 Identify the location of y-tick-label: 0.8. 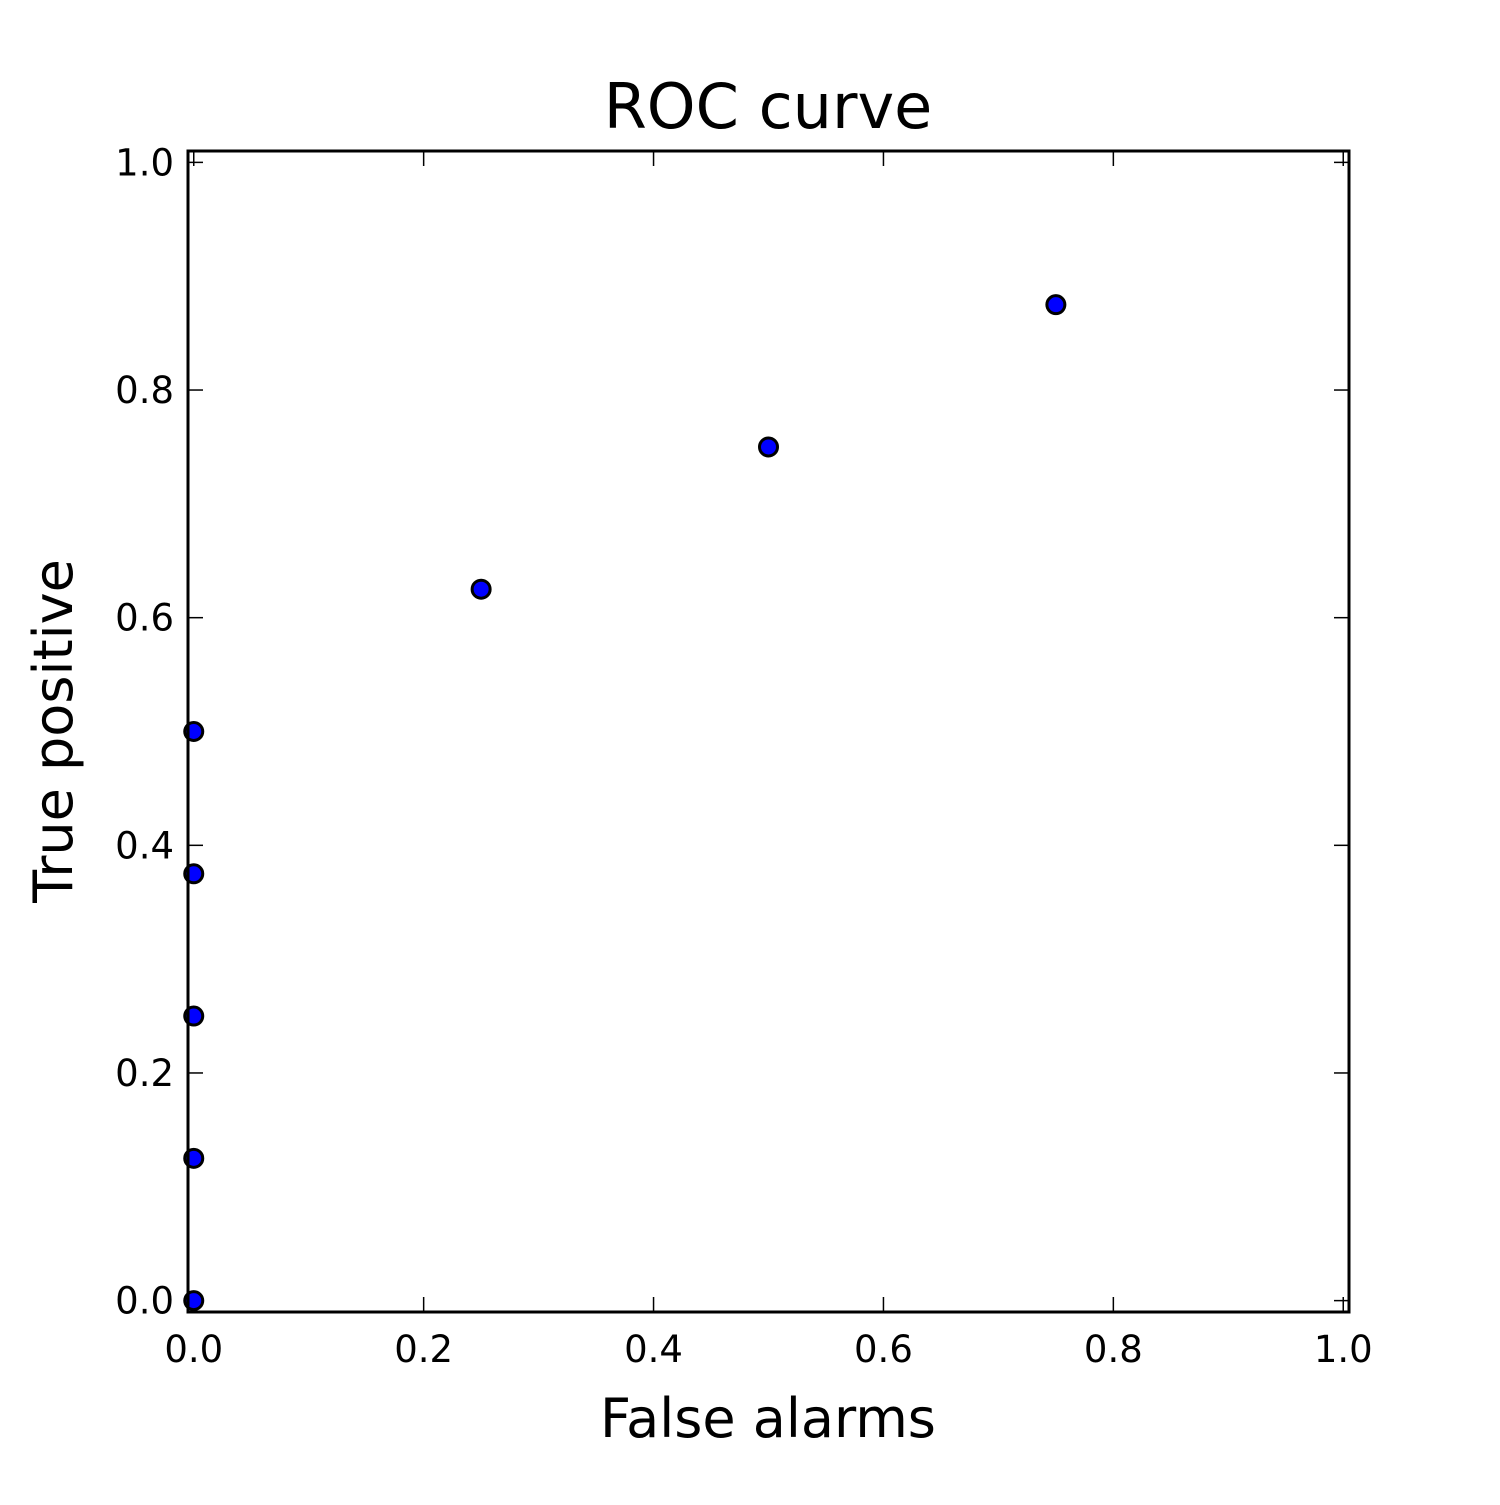
(144, 390).